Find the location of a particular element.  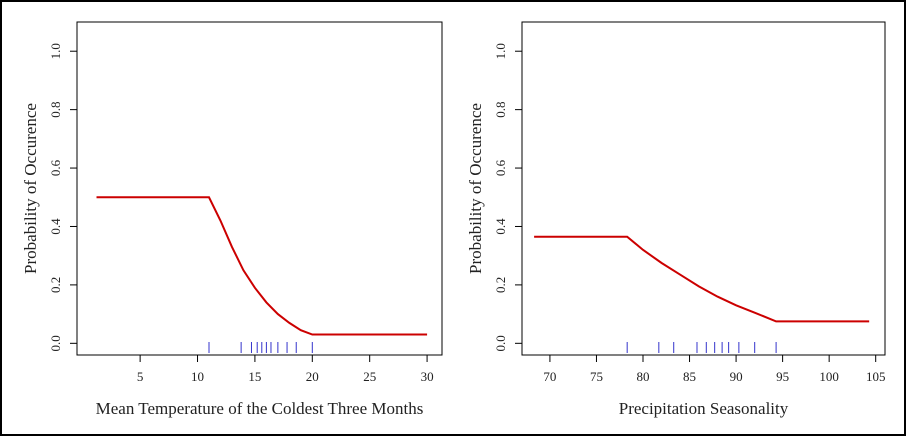

x-tick-label: 70 is located at coordinates (549, 376).